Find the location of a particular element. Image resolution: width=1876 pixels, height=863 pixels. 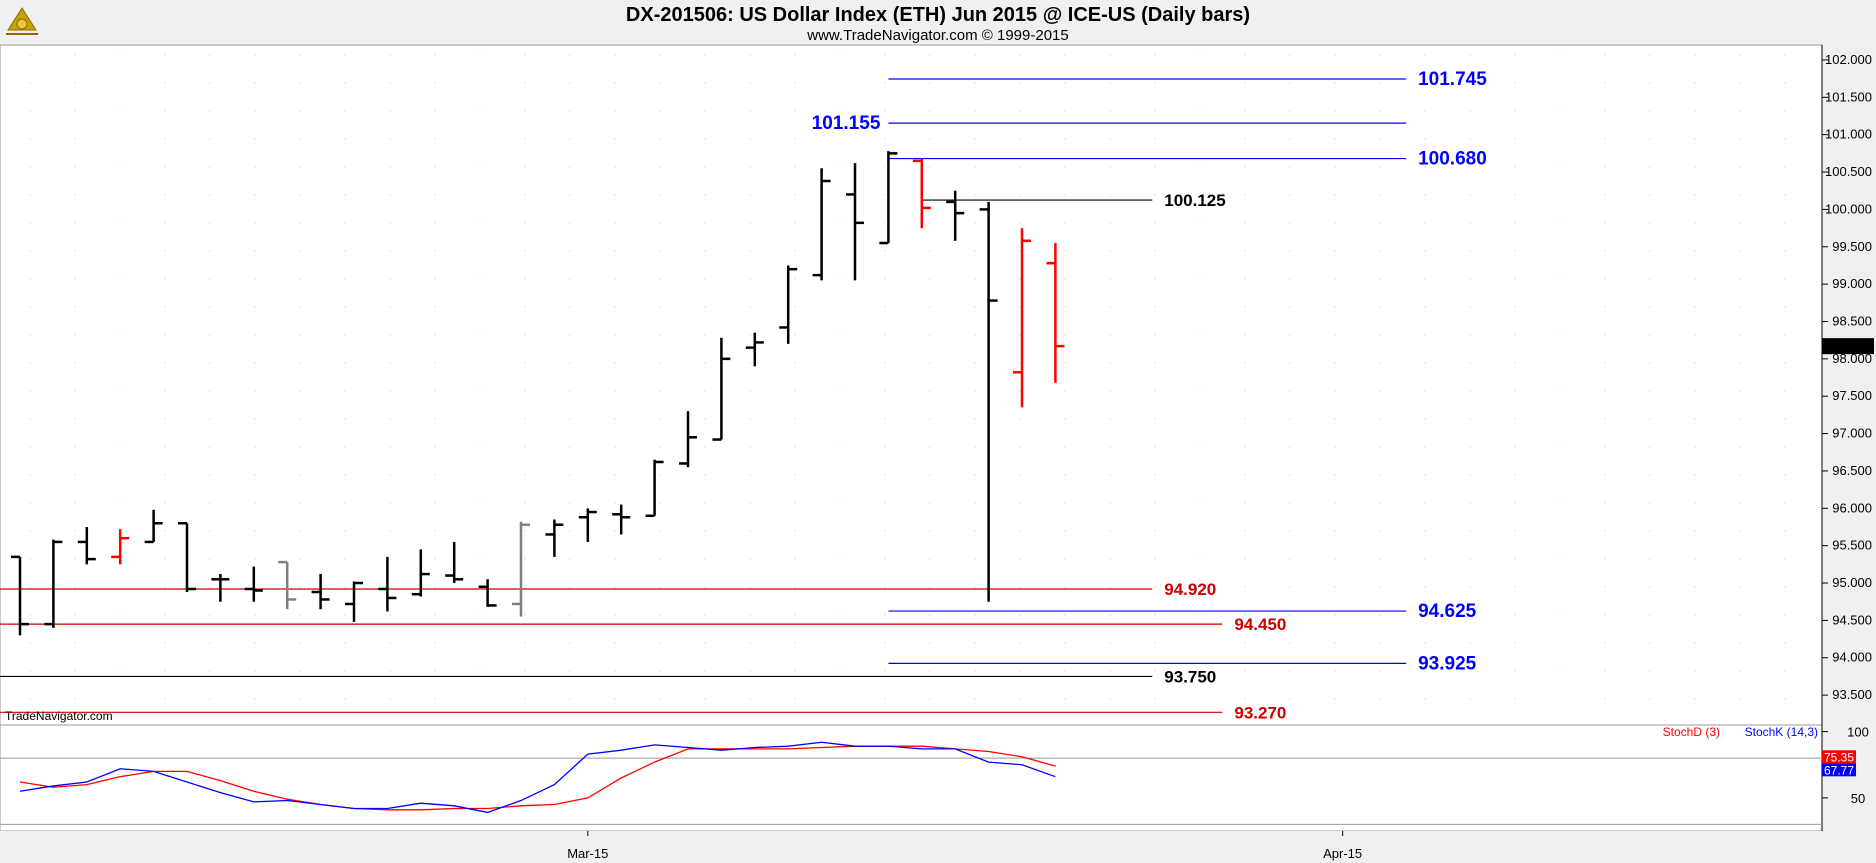

header-band is located at coordinates (938, 22).